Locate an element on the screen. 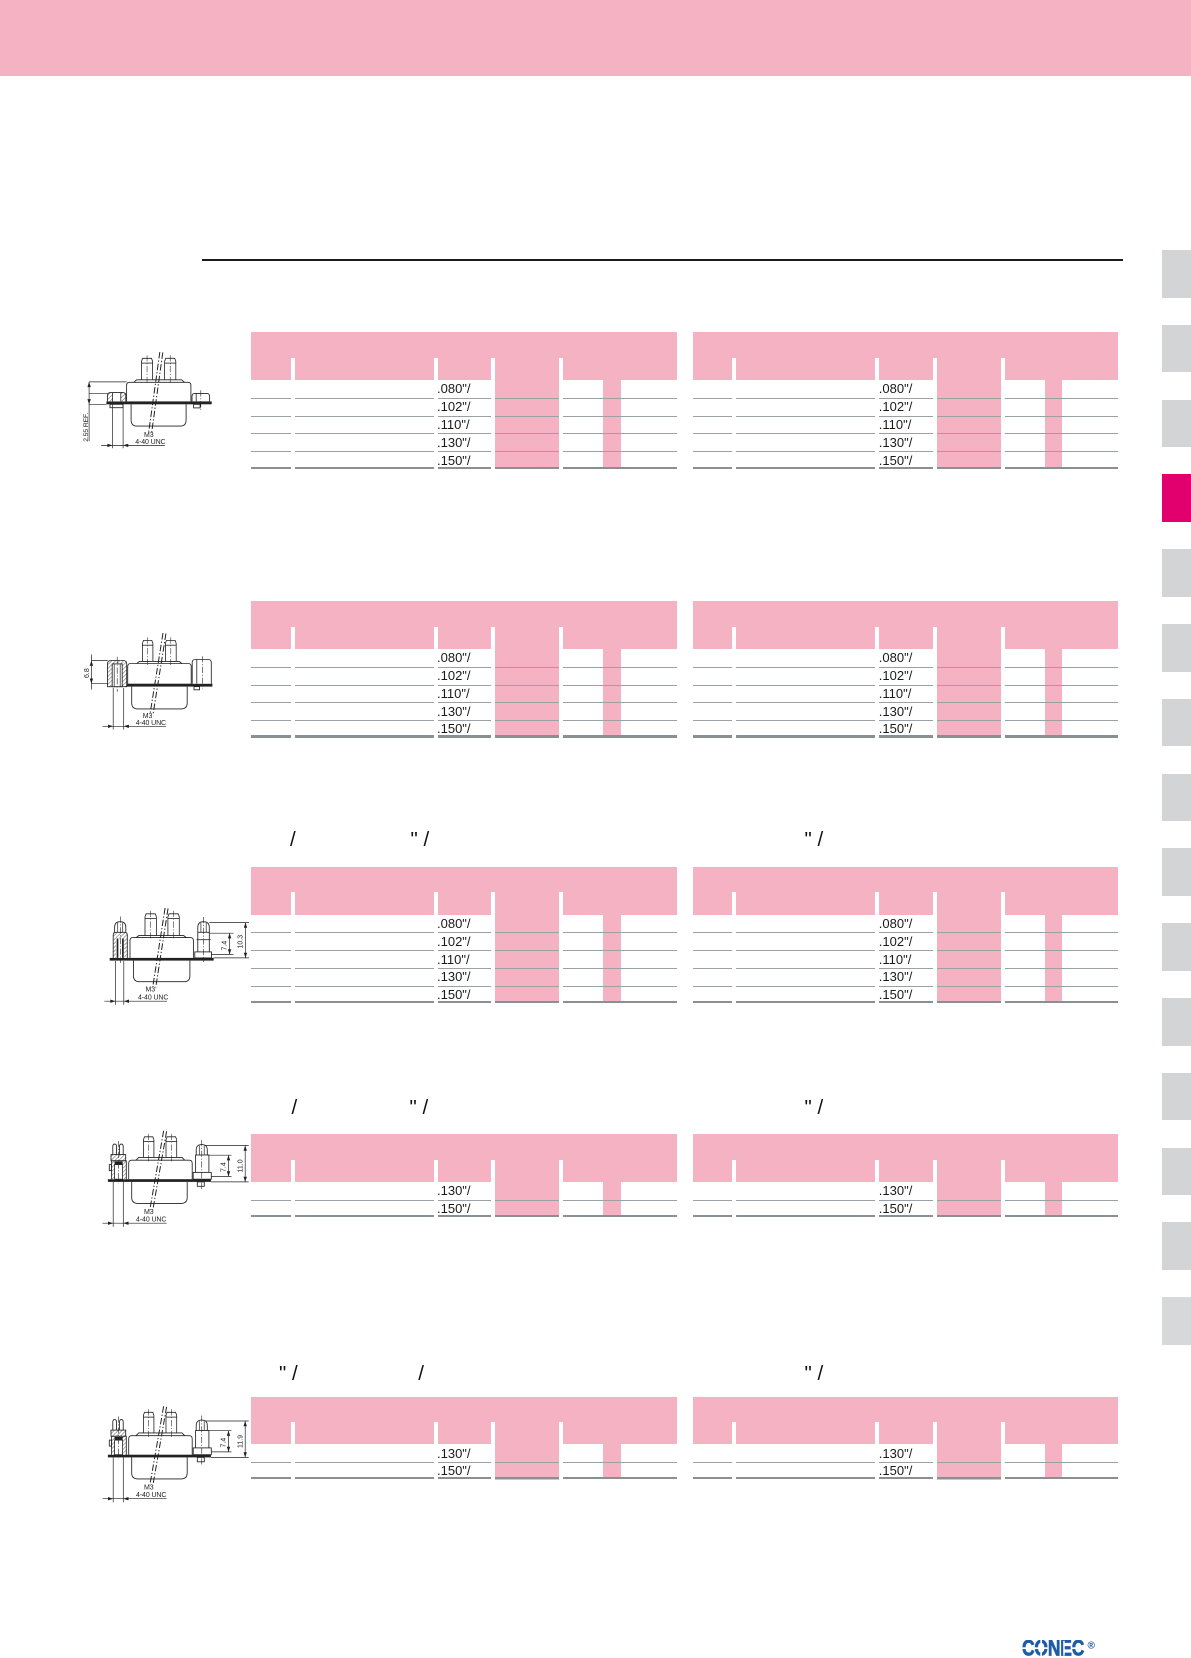  svg-text: 10.3 is located at coordinates (241, 942).